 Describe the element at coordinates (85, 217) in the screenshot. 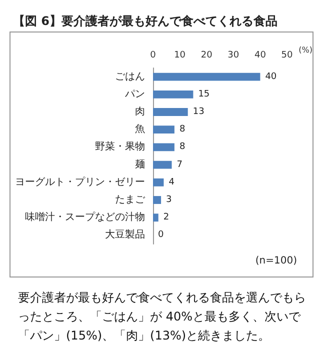

I see `y-tick-label: 味噌汁・スープなどの汁物` at that location.